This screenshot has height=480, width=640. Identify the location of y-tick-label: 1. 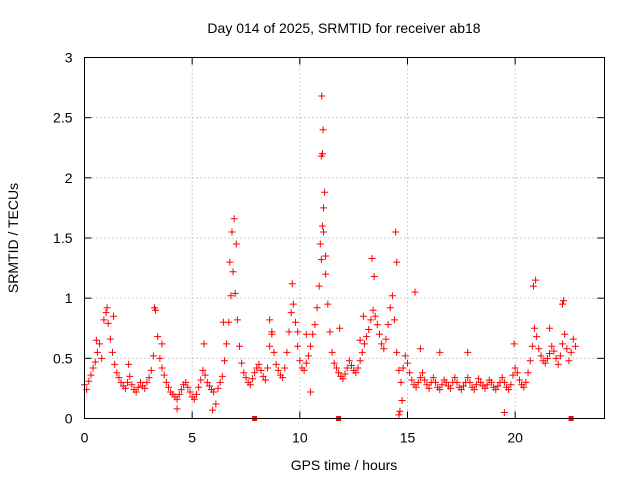
(69, 298).